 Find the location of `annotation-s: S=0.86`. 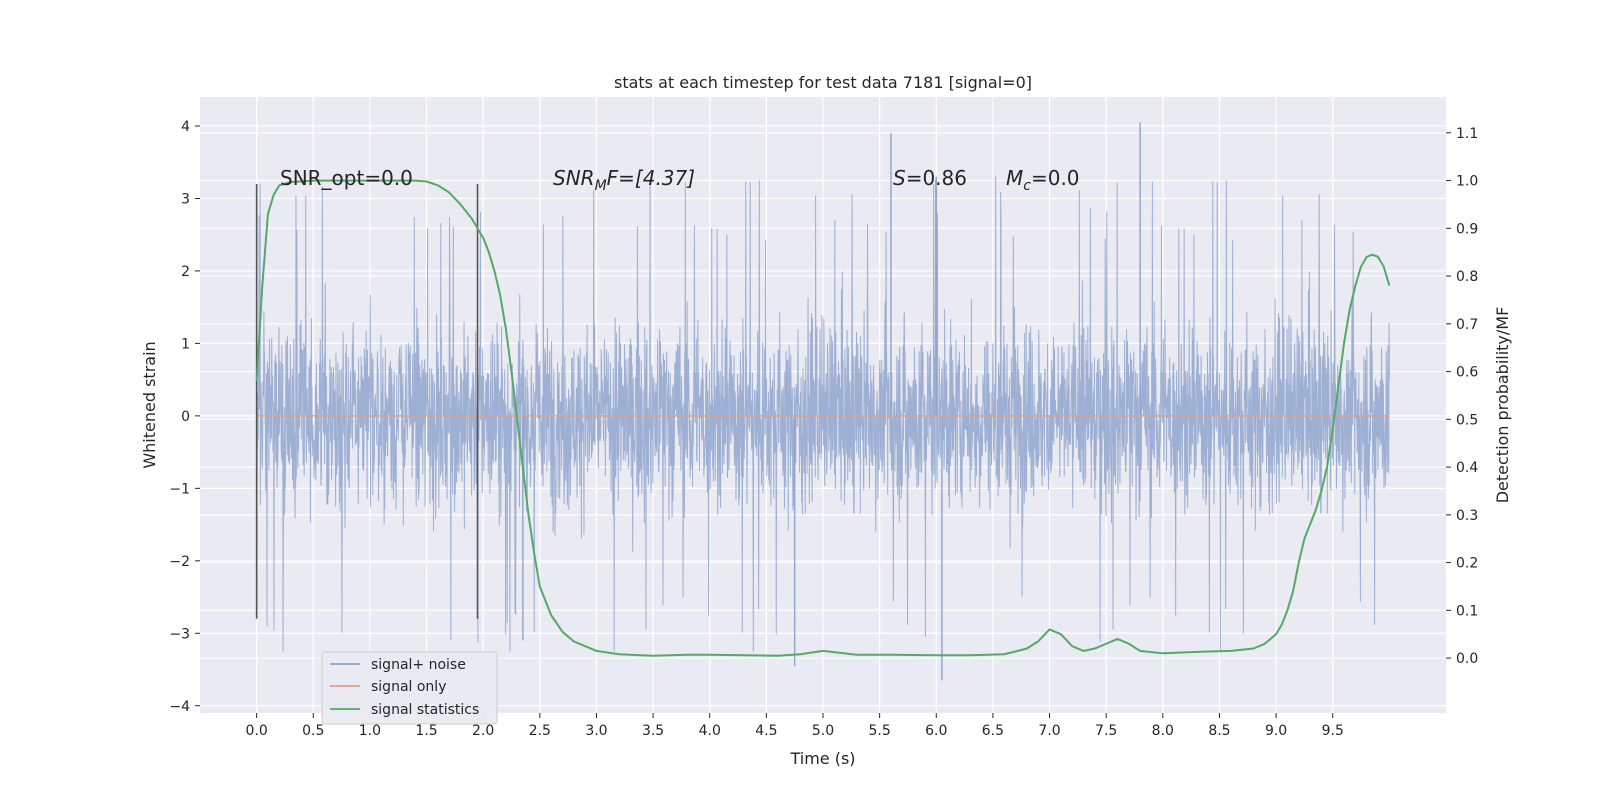

annotation-s: S=0.86 is located at coordinates (930, 178).